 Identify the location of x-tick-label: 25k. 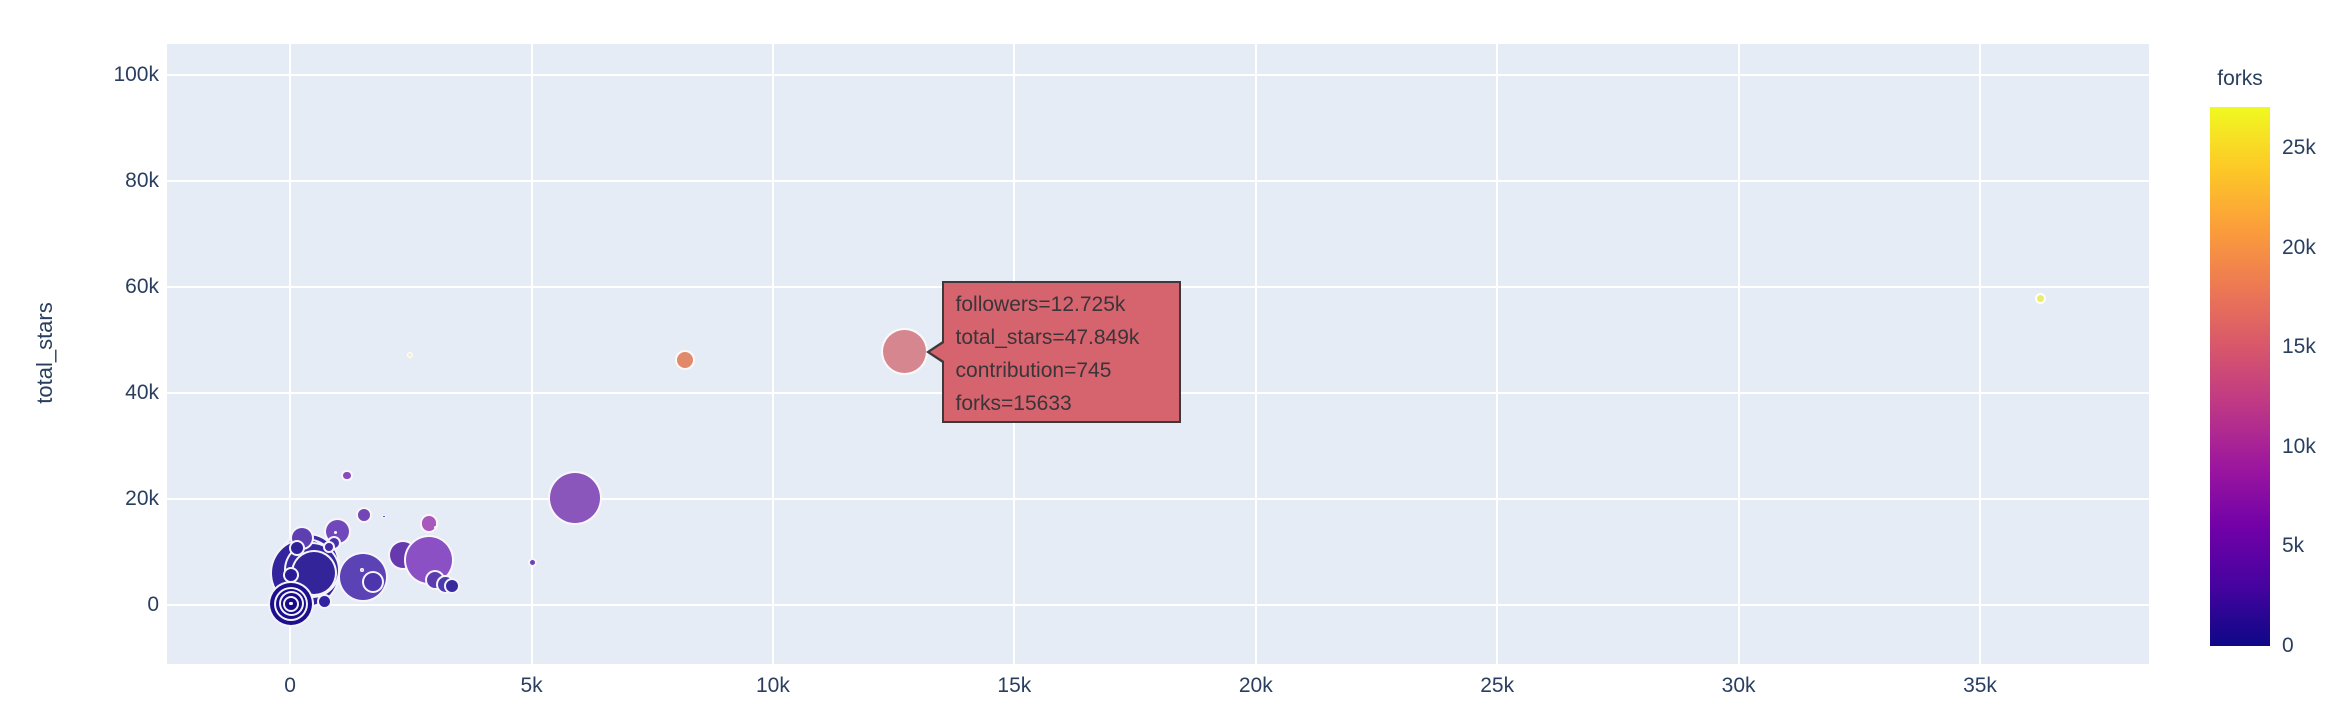
(1497, 685).